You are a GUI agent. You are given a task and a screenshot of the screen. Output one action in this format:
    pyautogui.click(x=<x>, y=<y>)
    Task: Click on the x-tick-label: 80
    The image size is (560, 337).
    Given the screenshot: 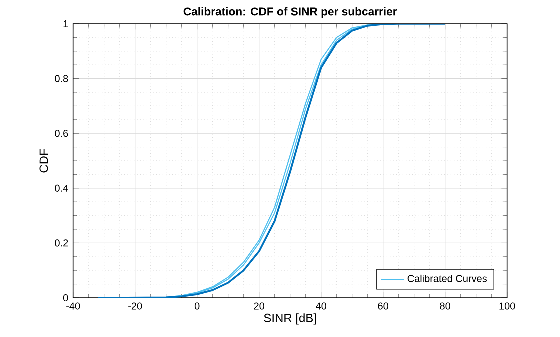 What is the action you would take?
    pyautogui.click(x=445, y=306)
    